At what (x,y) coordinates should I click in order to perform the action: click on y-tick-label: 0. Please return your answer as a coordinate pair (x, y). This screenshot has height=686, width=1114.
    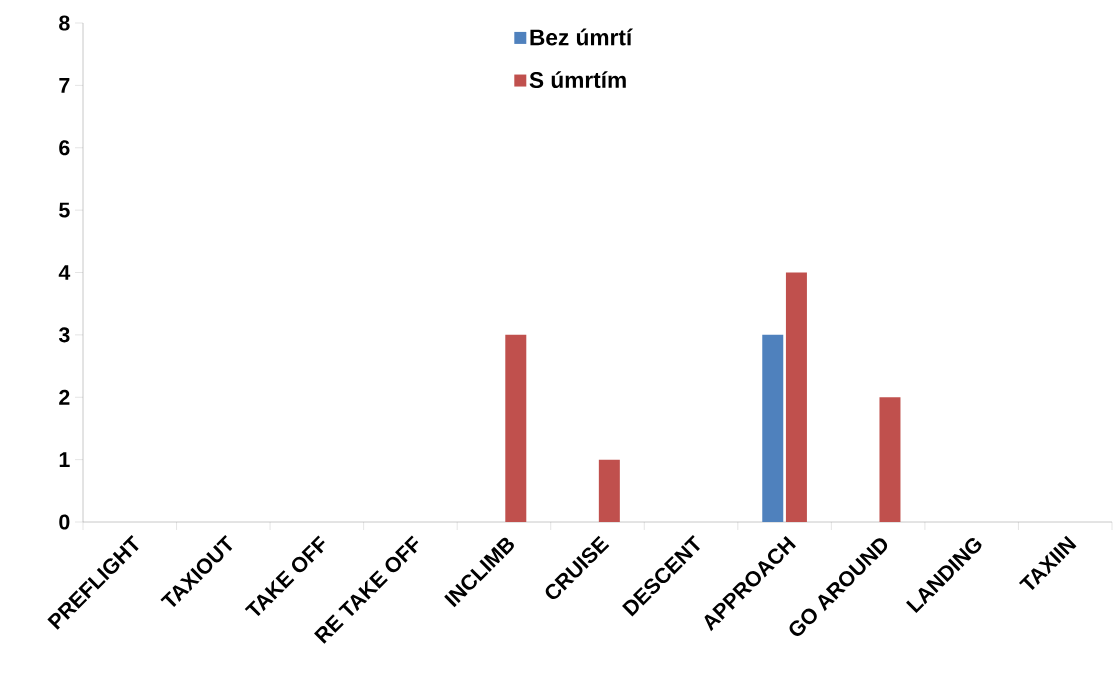
    Looking at the image, I should click on (64, 522).